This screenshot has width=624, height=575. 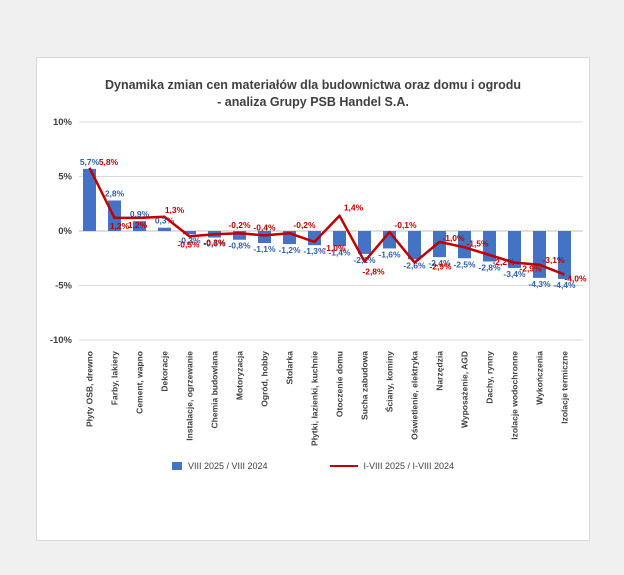 What do you see at coordinates (63, 286) in the screenshot?
I see `y-axis-label: -5%` at bounding box center [63, 286].